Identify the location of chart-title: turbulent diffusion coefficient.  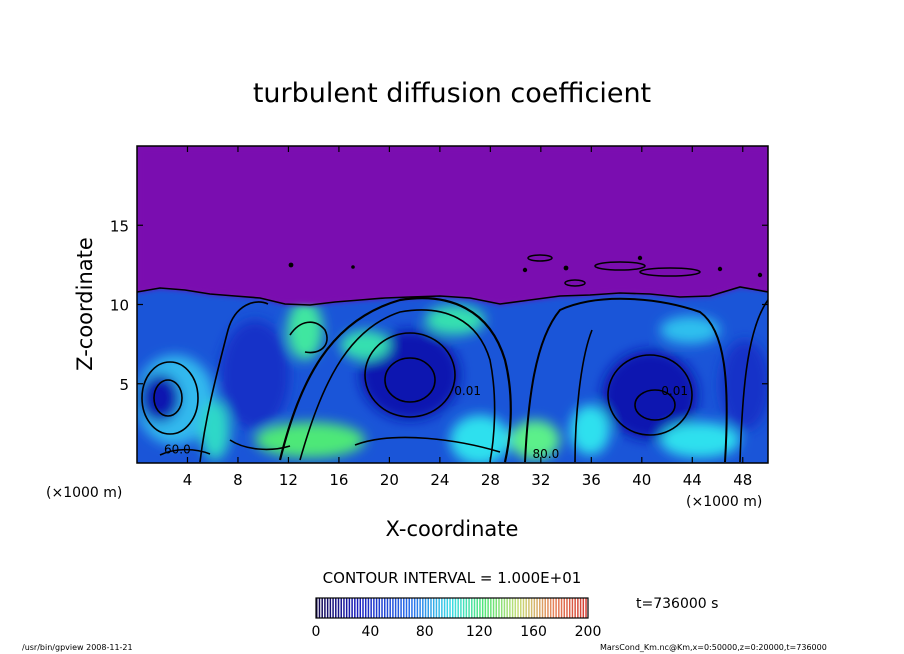
(452, 93).